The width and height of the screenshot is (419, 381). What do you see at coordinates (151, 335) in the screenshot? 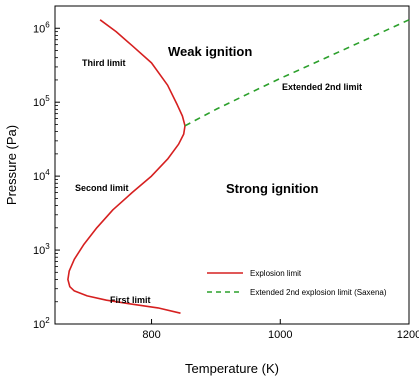
I see `x-tick-label-0: 800` at bounding box center [151, 335].